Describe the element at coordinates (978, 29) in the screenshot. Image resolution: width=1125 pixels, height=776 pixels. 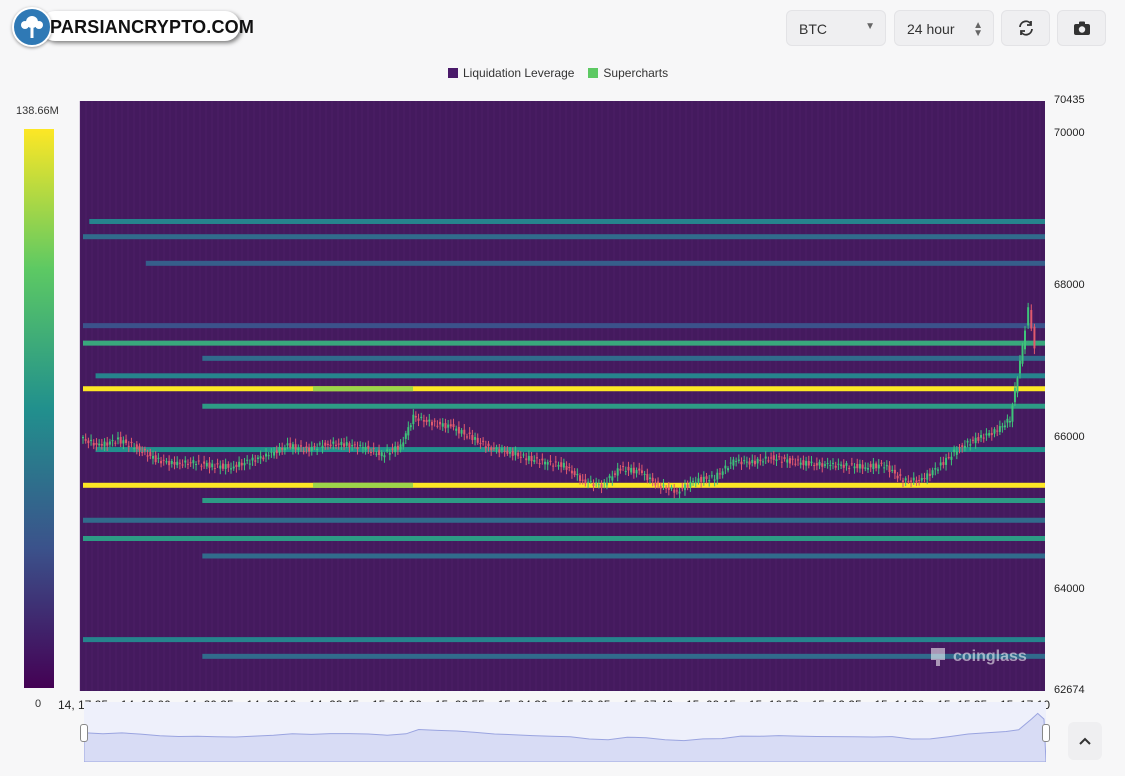
I see `updown-arrows-icon: ▲ ▼` at that location.